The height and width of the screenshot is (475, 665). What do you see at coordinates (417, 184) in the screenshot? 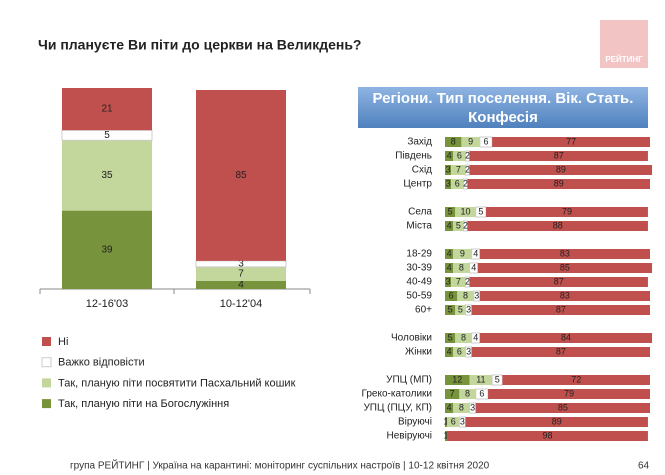
I see `y-tick-label: Центр` at bounding box center [417, 184].